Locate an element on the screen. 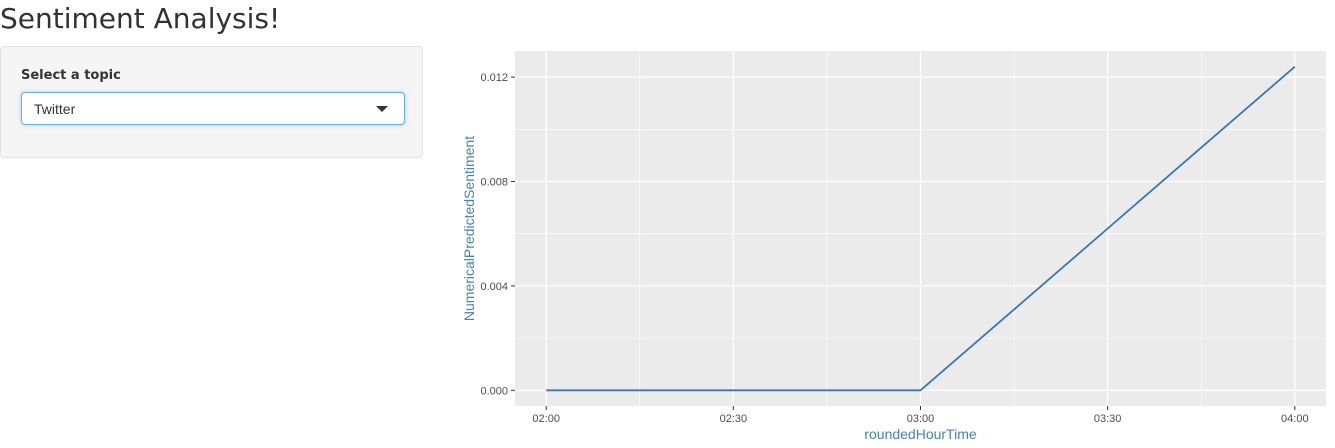 This screenshot has width=1335, height=448. y-tick-label: 0.004 is located at coordinates (494, 287).